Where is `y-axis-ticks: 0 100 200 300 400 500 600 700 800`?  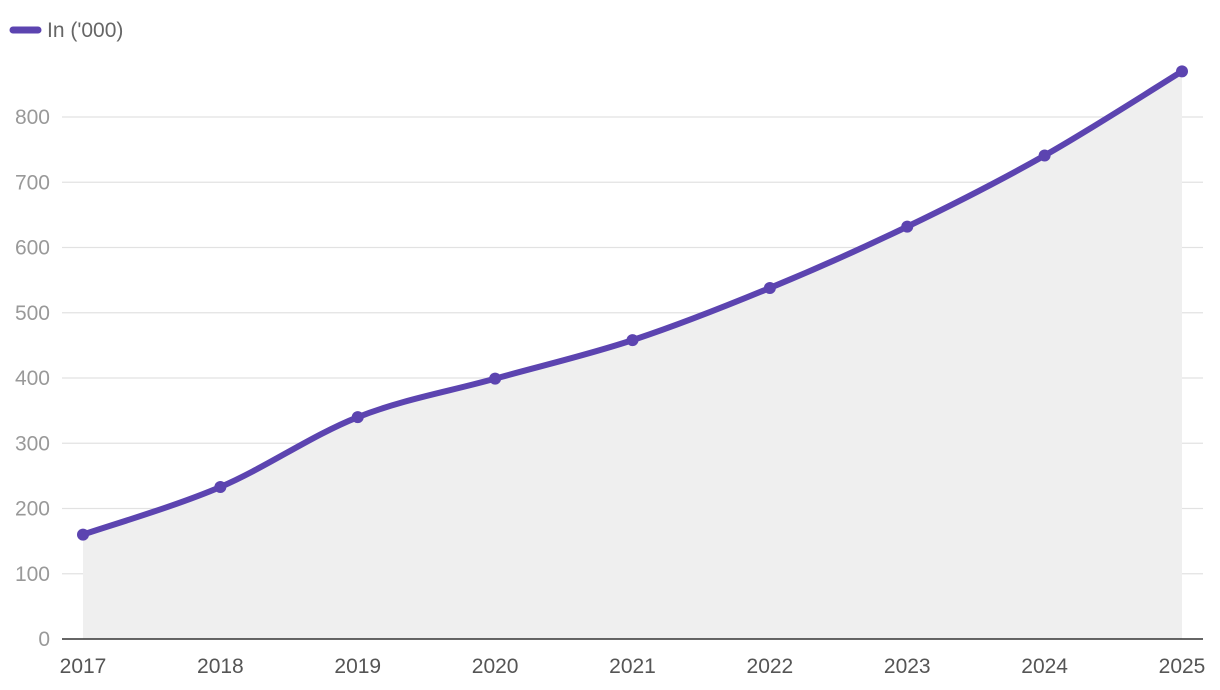 y-axis-ticks: 0 100 200 300 400 500 600 700 800 is located at coordinates (32, 378).